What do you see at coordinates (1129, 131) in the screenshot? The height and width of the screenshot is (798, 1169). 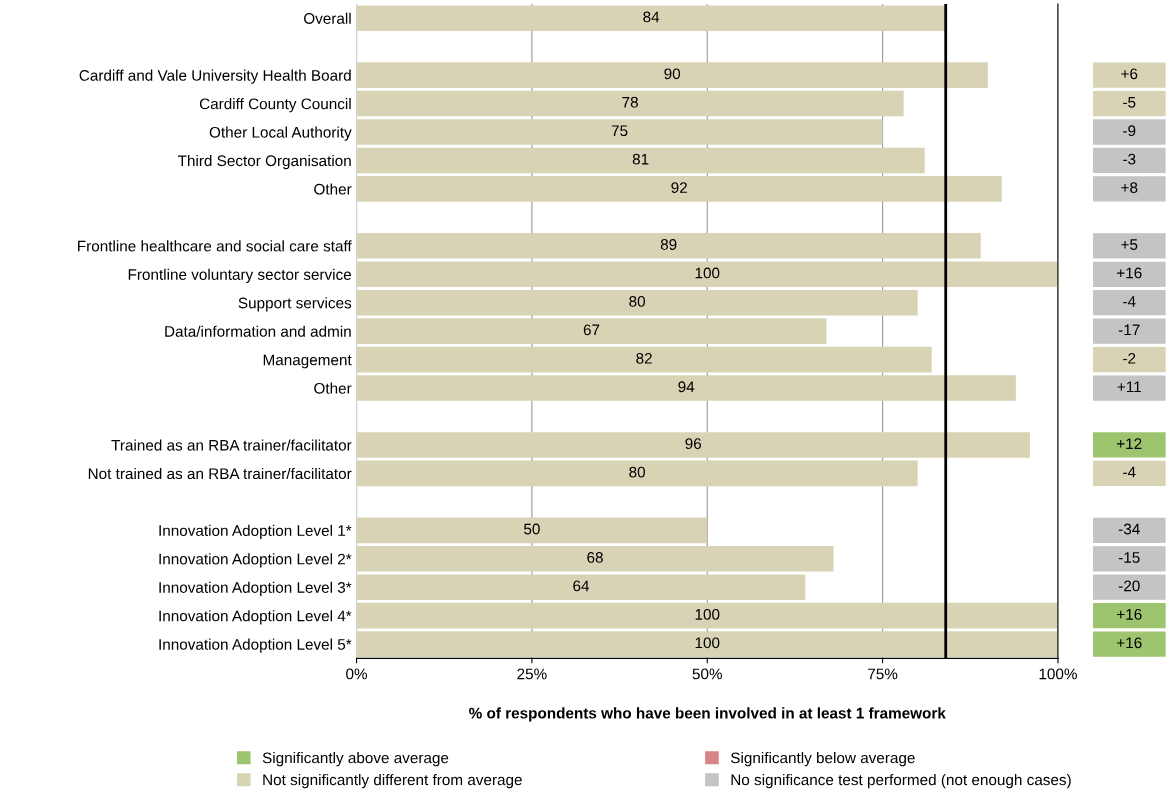 I see `text: -9` at bounding box center [1129, 131].